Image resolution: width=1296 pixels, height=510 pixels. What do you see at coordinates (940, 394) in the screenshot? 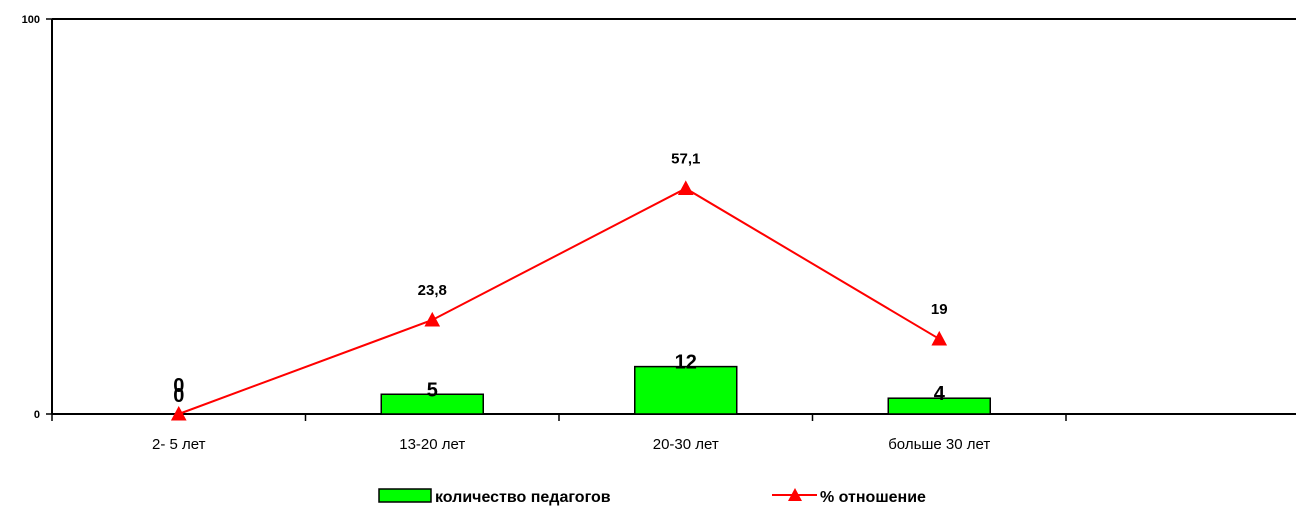
I see `bar-data-label: 4` at bounding box center [940, 394].